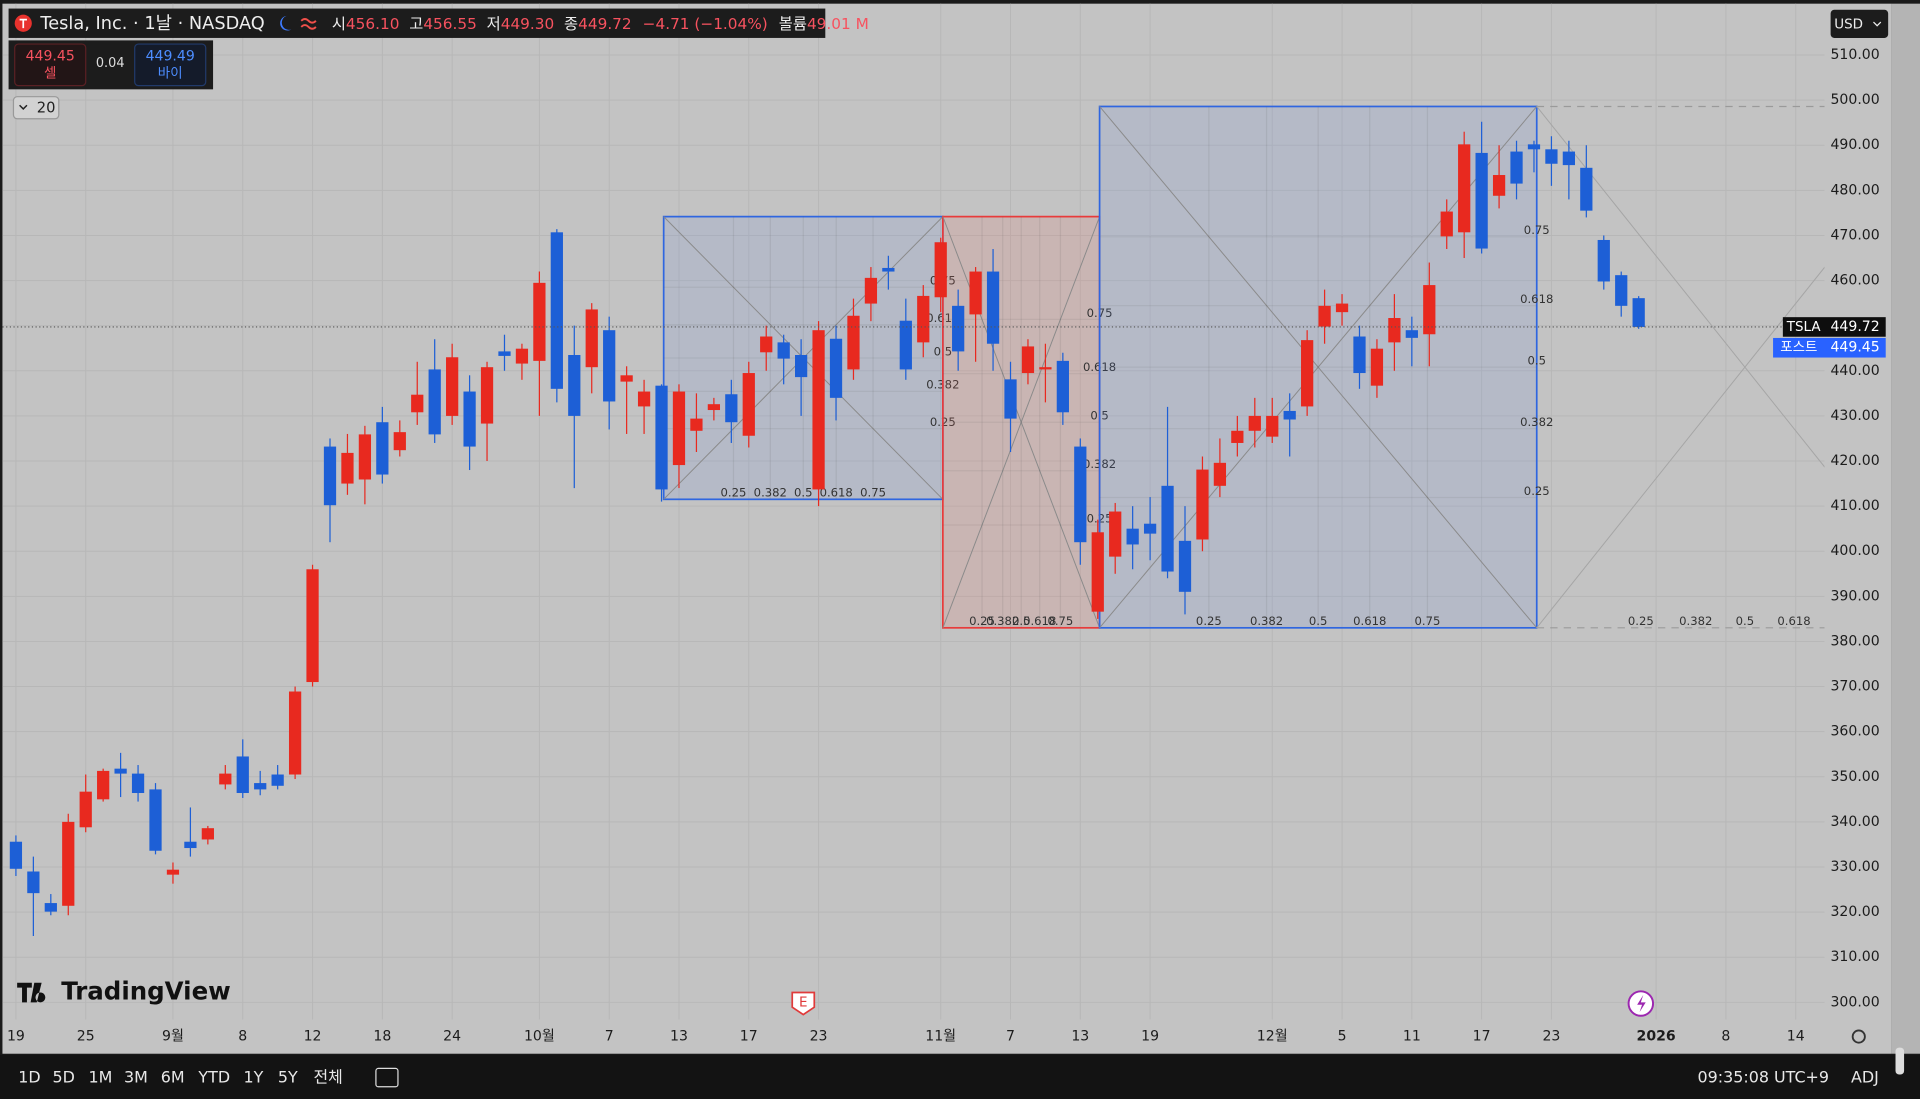  I want to click on buy-price: 449.49, so click(170, 56).